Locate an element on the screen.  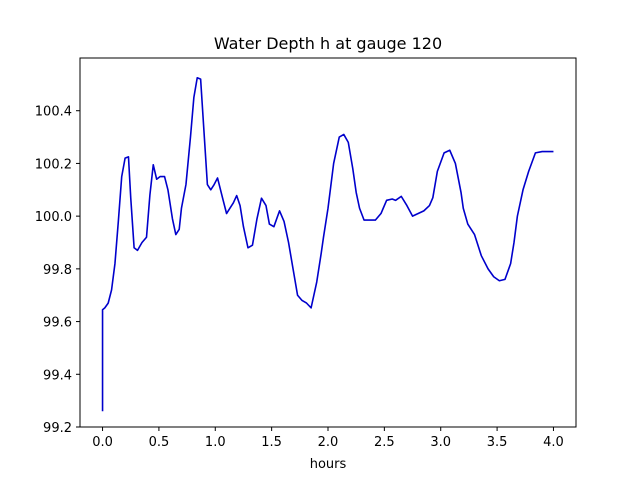
chart-title: Water Depth h at gauge 120 is located at coordinates (328, 43).